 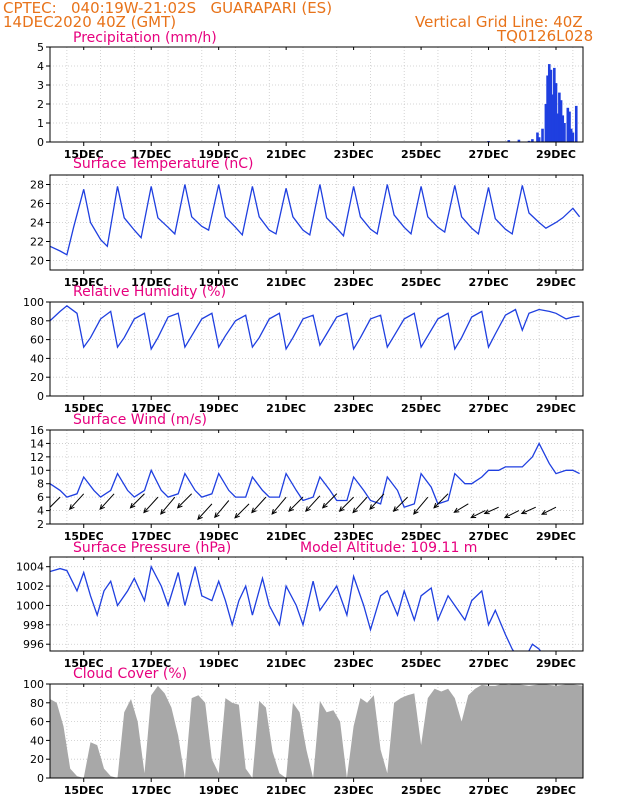 I want to click on series-cloud, so click(x=316, y=731).